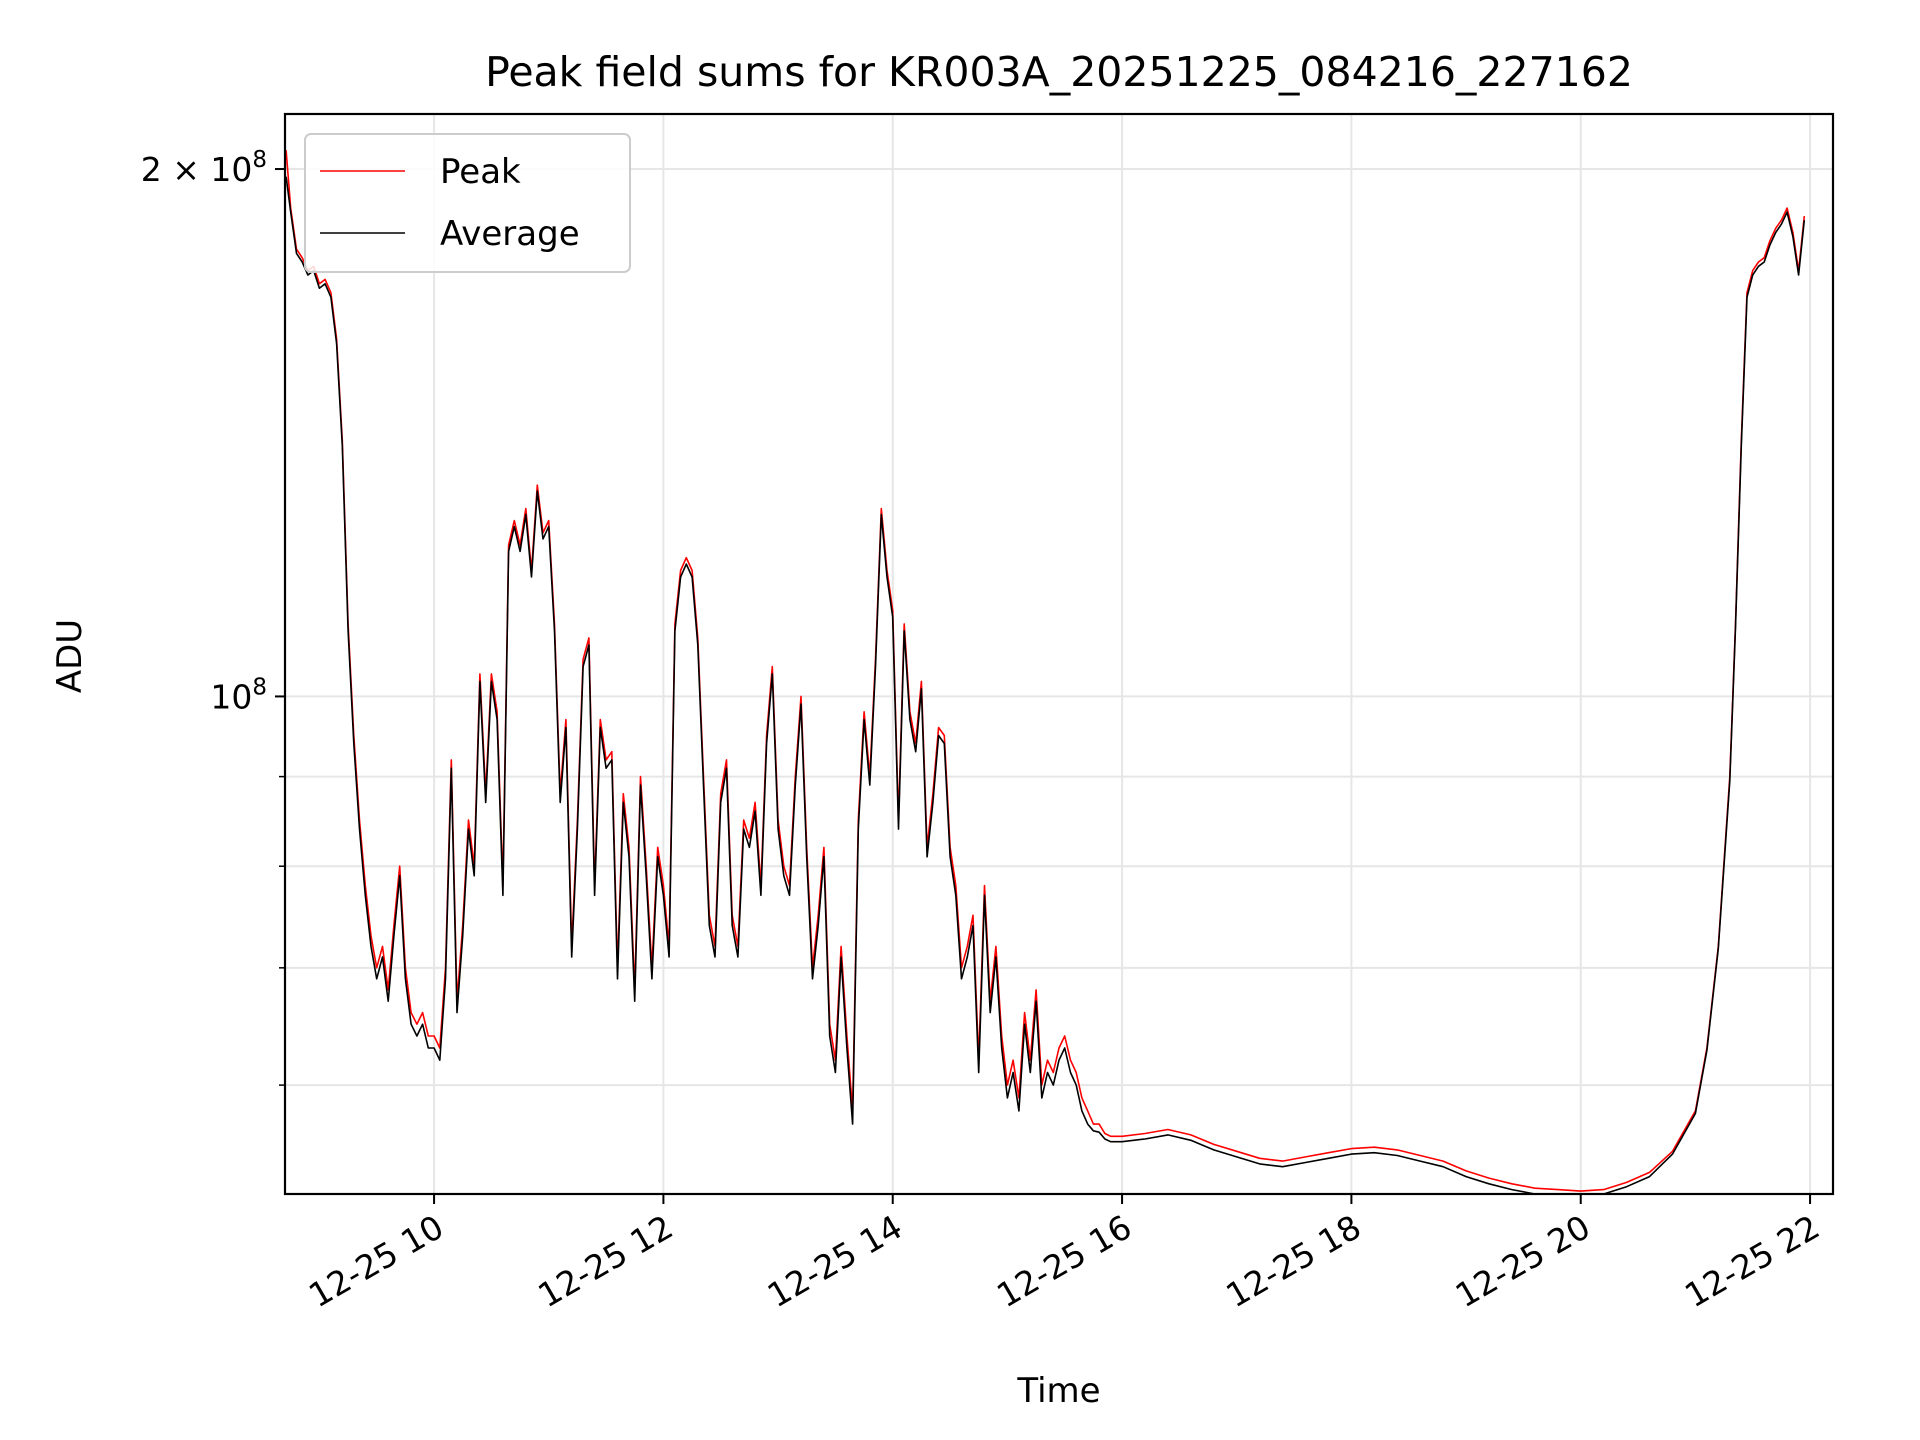  What do you see at coordinates (1058, 1391) in the screenshot?
I see `x-axis-label: Time` at bounding box center [1058, 1391].